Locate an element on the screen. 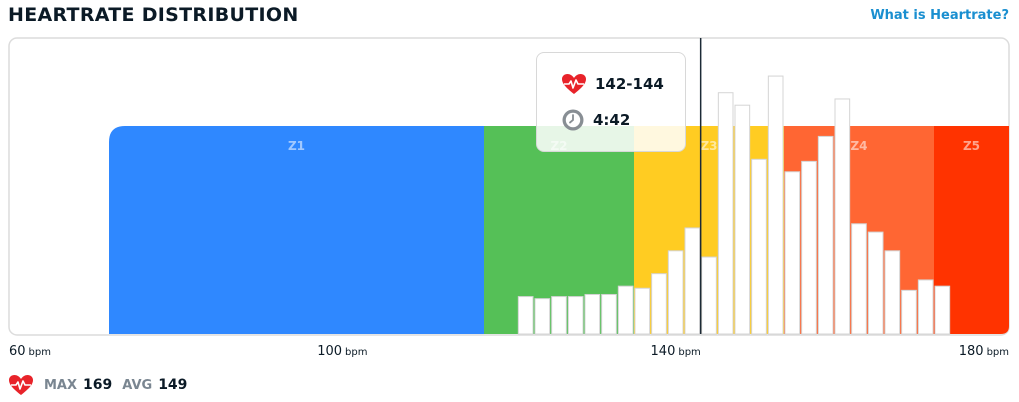 This screenshot has height=402, width=1019. avg-value: 149 is located at coordinates (173, 385).